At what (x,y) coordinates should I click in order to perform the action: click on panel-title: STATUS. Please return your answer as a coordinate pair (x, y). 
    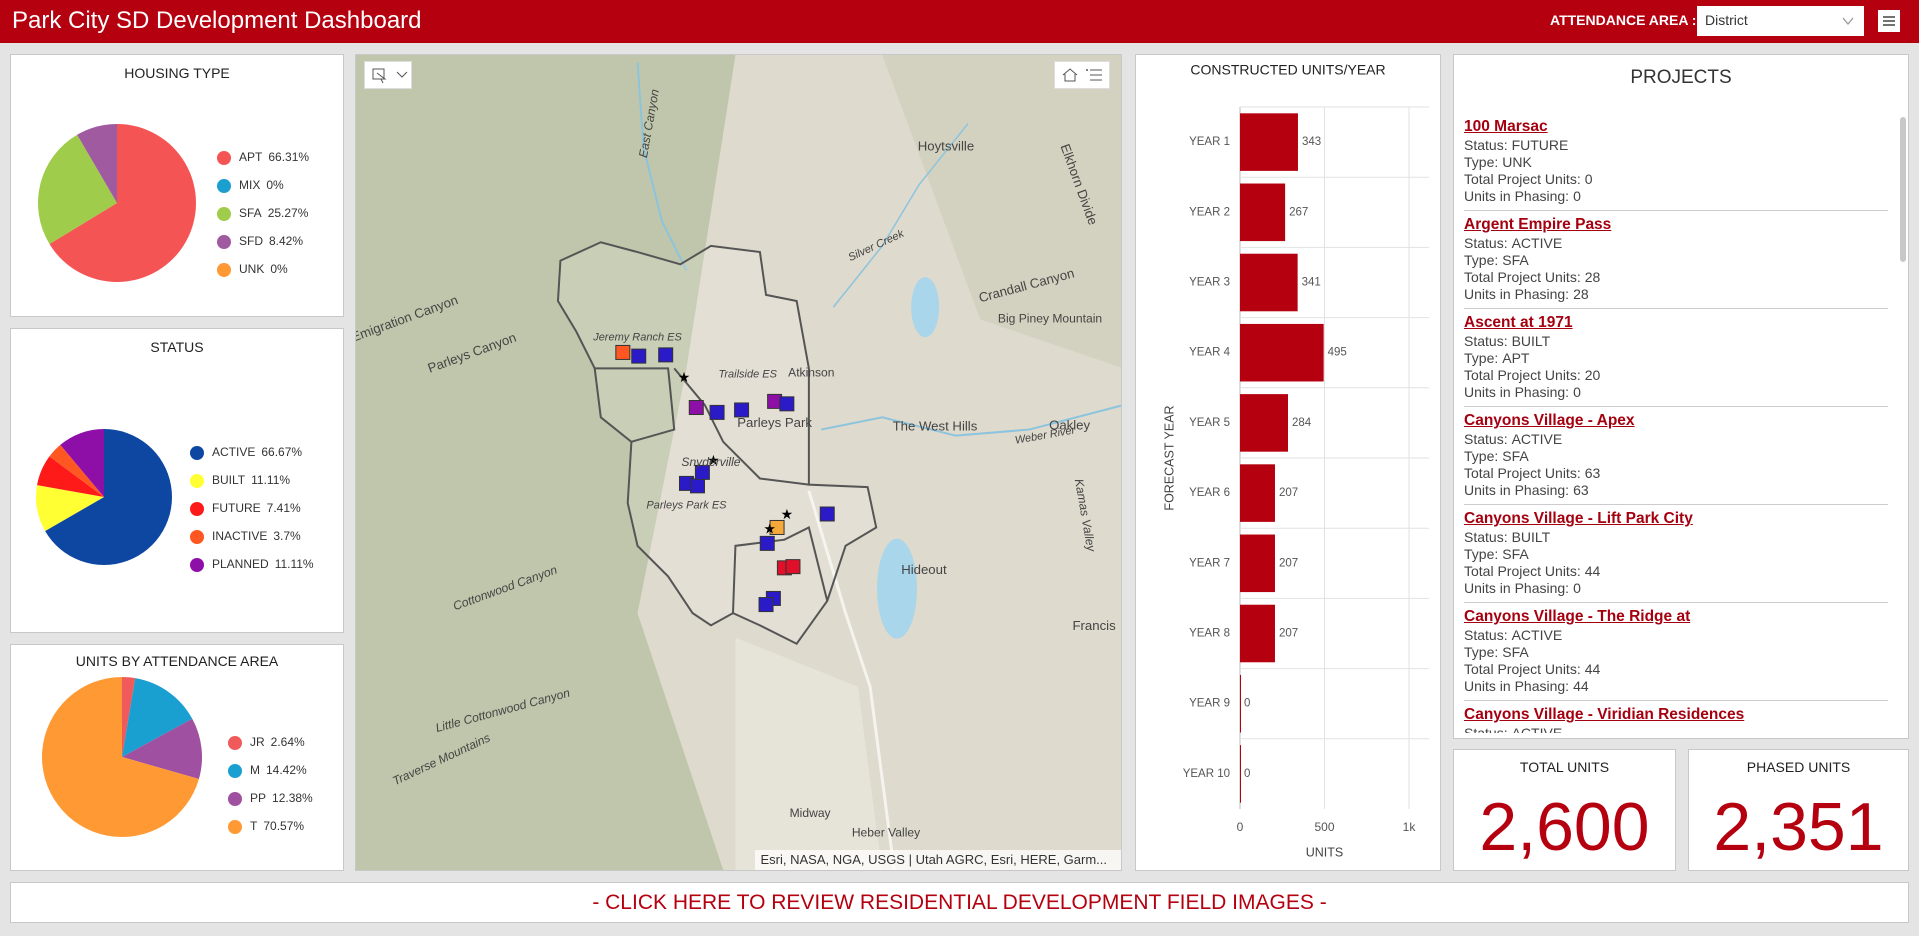
    Looking at the image, I should click on (177, 347).